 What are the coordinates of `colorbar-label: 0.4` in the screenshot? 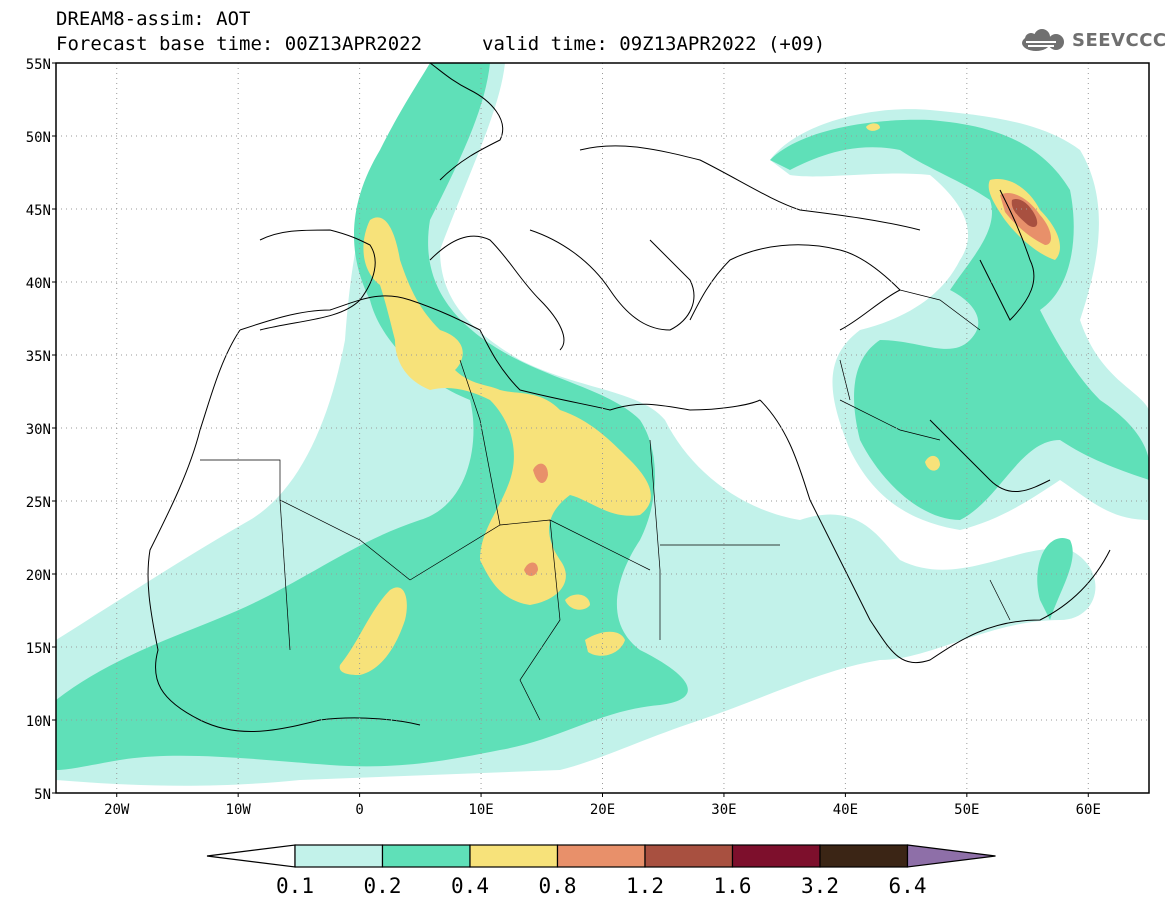 It's located at (470, 886).